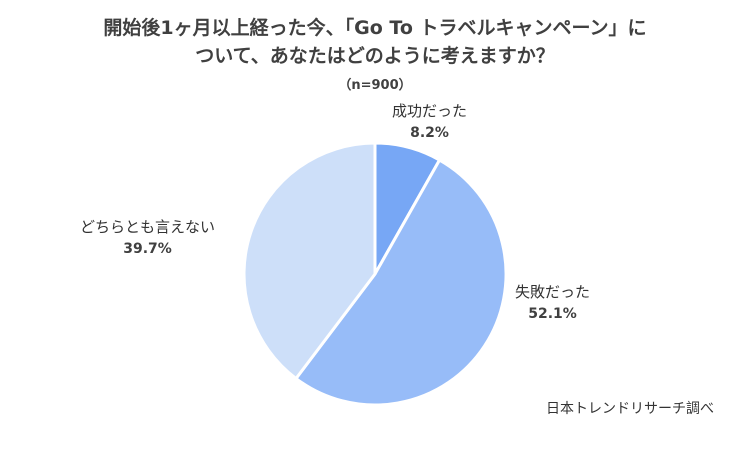 This screenshot has width=750, height=450. Describe the element at coordinates (309, 261) in the screenshot. I see `pie-slice-neutral` at that location.